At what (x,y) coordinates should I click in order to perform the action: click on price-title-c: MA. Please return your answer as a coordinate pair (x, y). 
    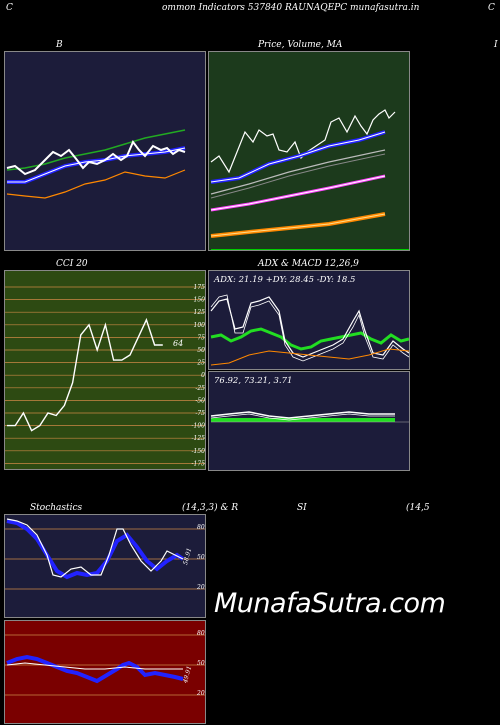
    Looking at the image, I should click on (334, 45).